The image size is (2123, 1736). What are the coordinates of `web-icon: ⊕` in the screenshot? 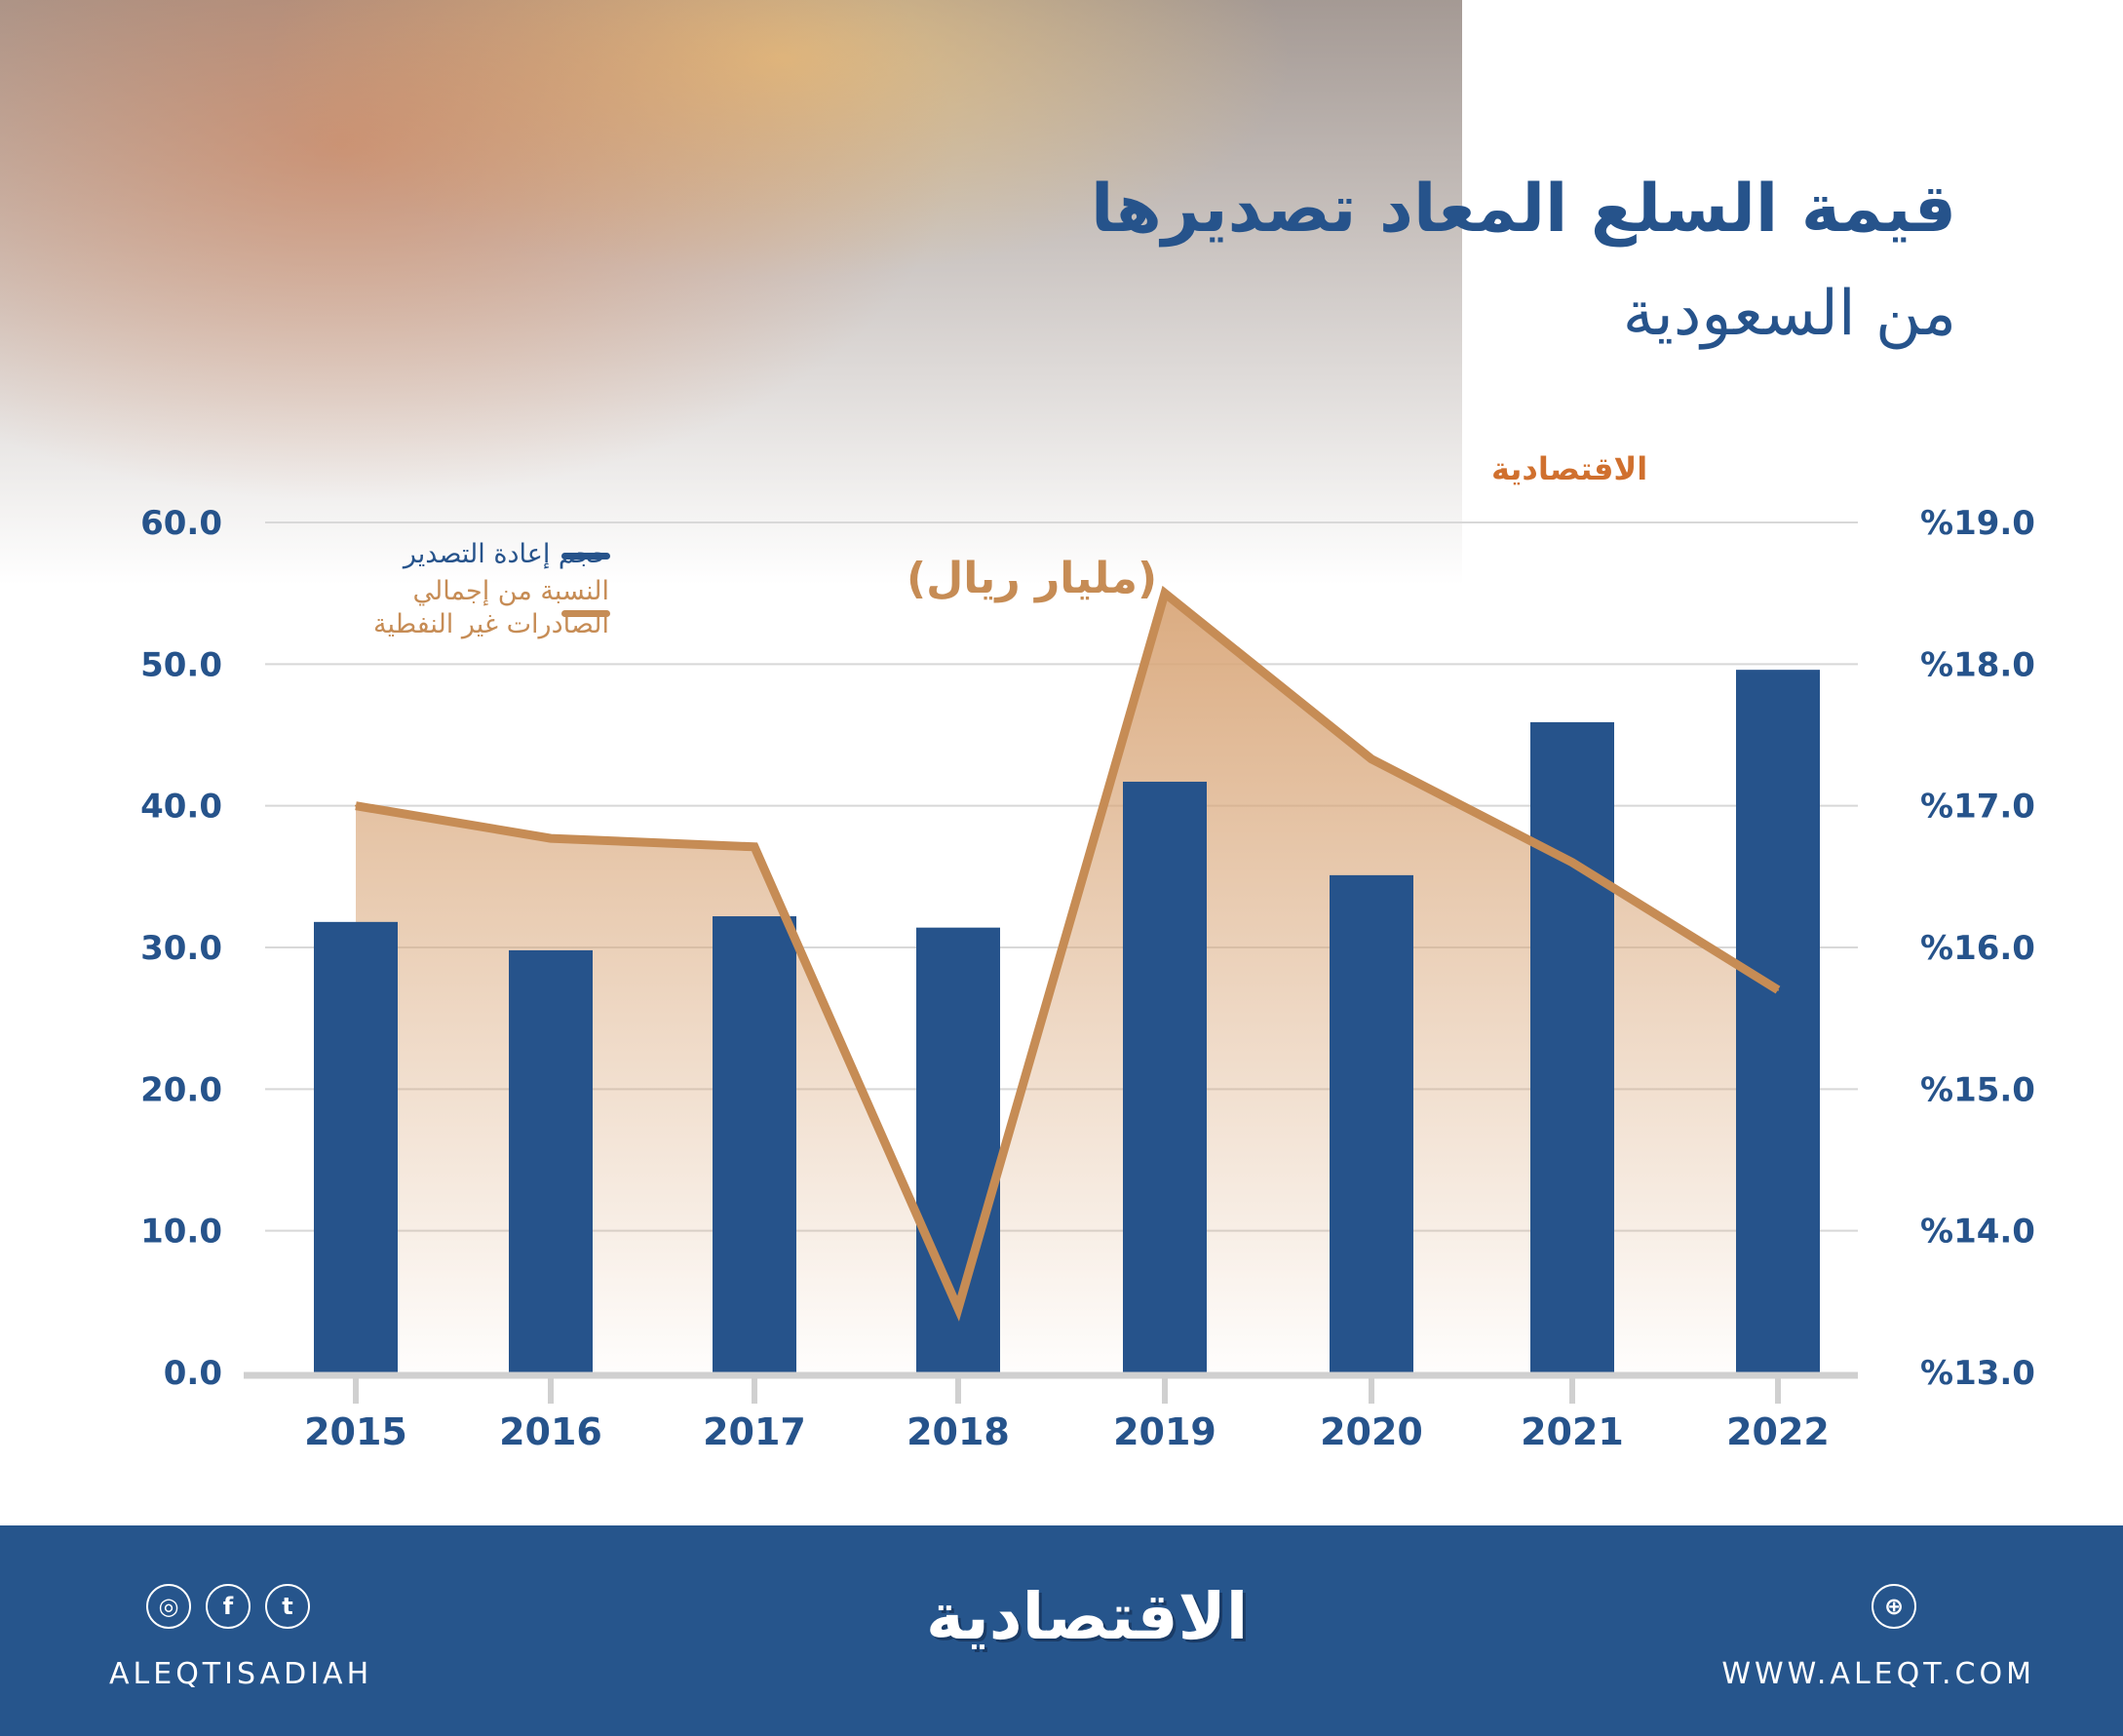 It's located at (1894, 1606).